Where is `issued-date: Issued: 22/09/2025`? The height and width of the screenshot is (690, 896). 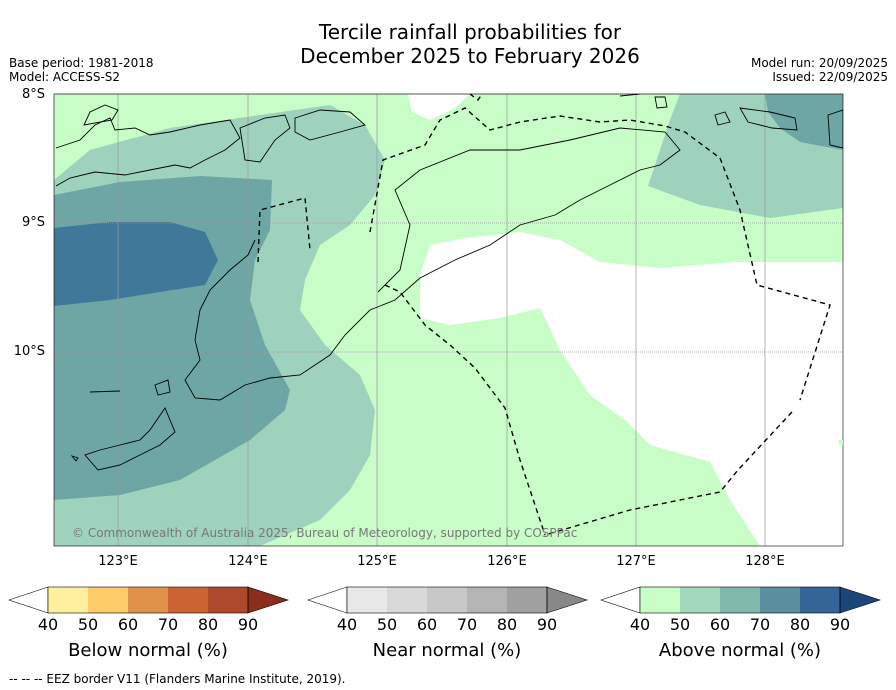
issued-date: Issued: 22/09/2025 is located at coordinates (830, 77).